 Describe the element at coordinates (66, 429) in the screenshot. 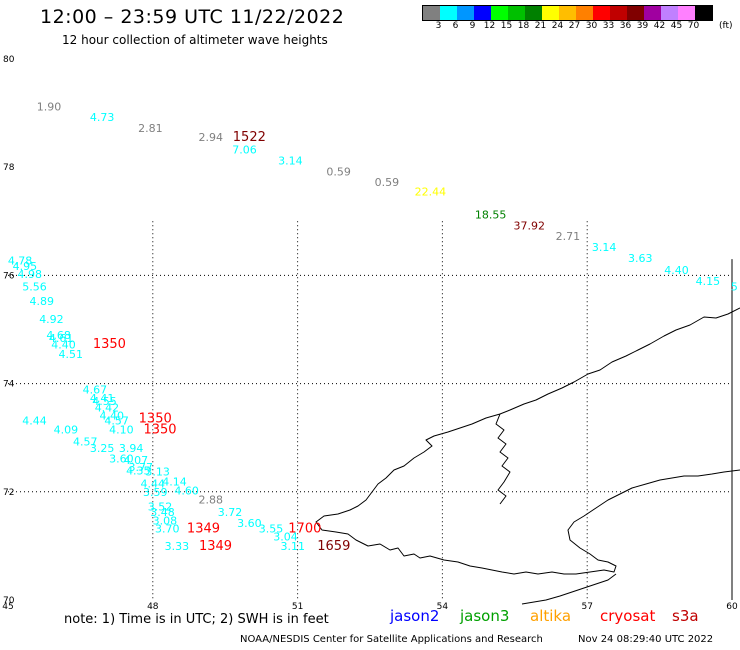

I see `wave-height-label: 4.09` at that location.